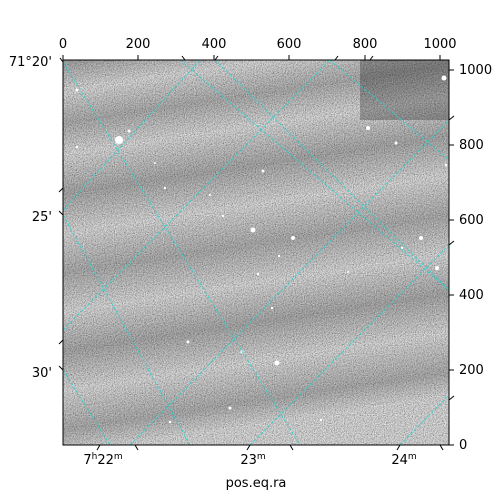 The image size is (500, 500). Describe the element at coordinates (365, 44) in the screenshot. I see `top-tick-label: 800` at that location.